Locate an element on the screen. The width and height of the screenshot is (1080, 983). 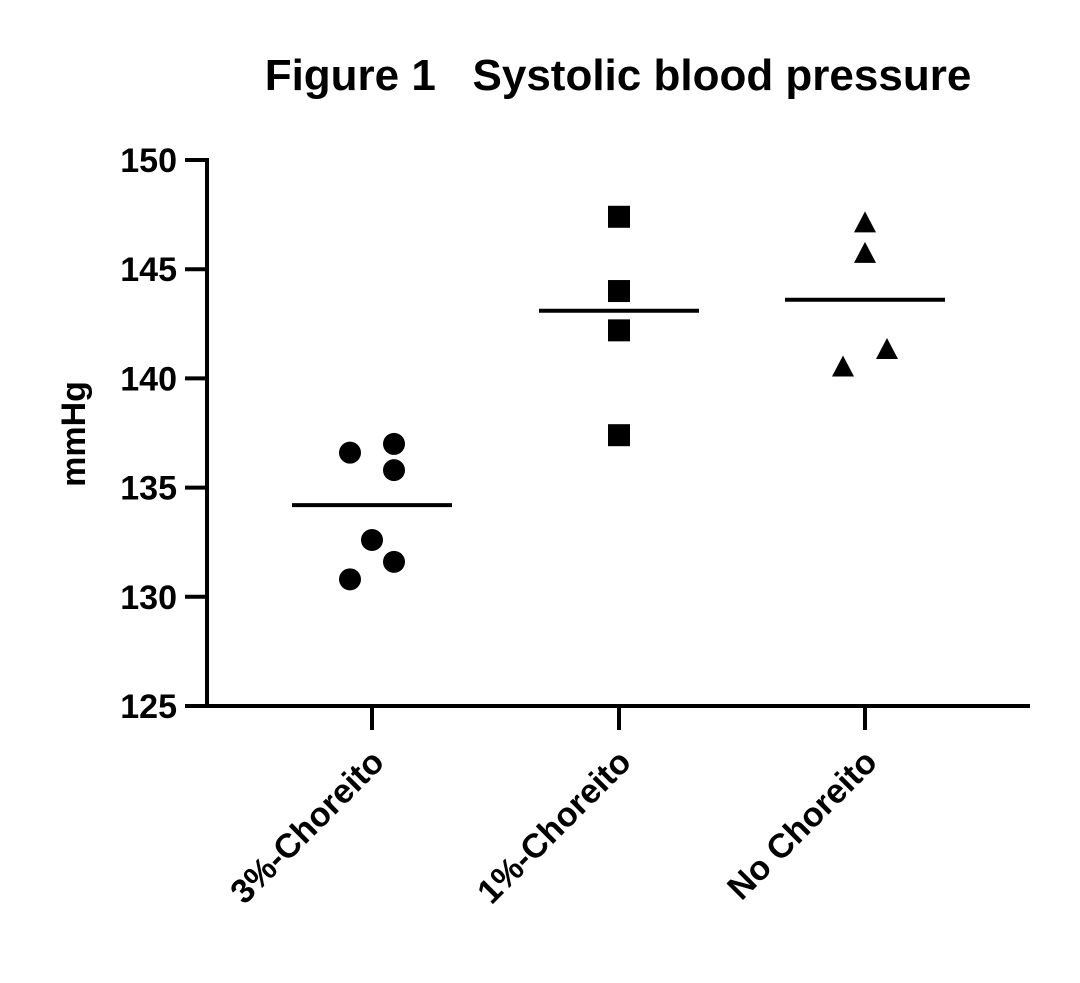
y-tick-label-135: 135 is located at coordinates (148, 489).